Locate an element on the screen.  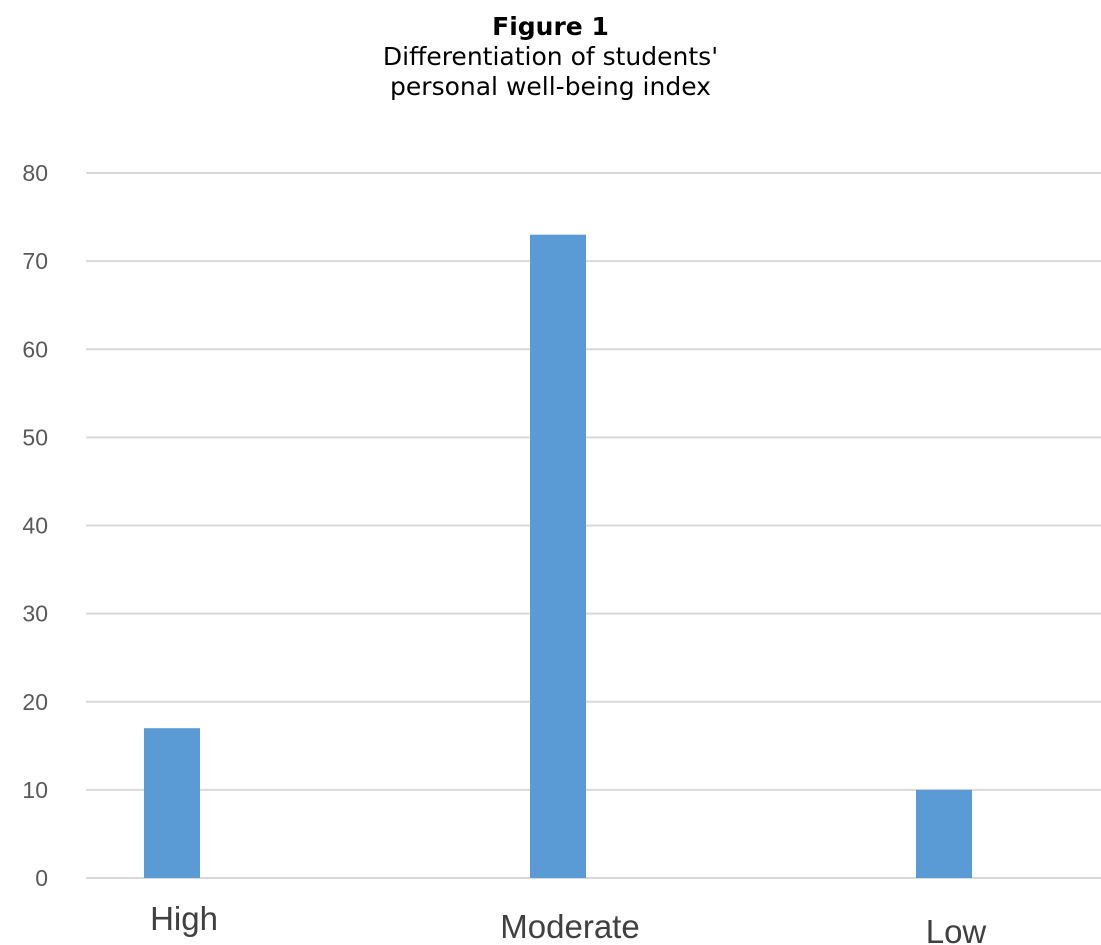
x-axis-categories: High Moderate Low is located at coordinates (568, 922).